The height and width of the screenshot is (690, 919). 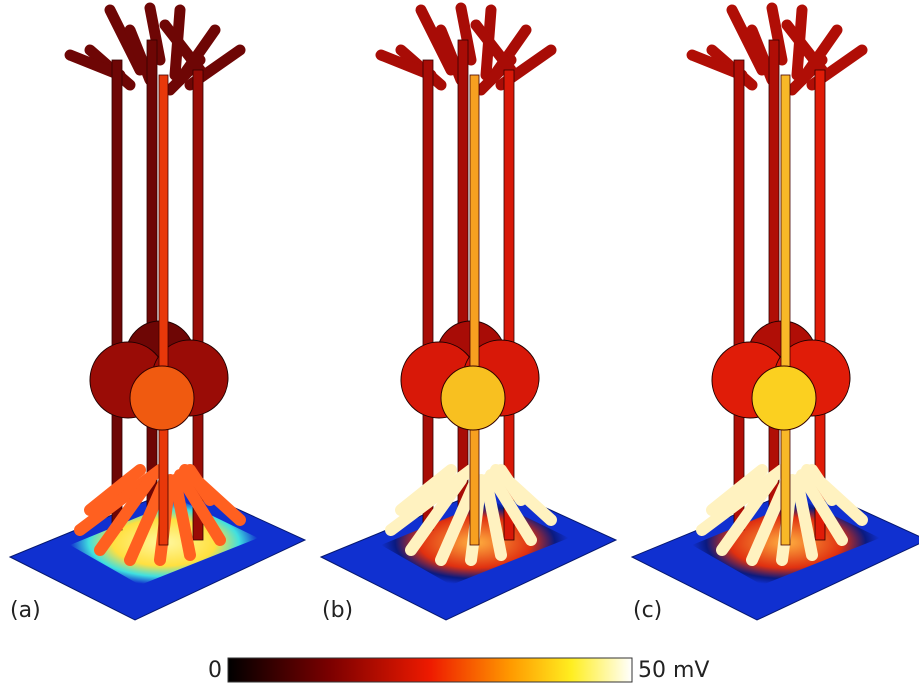 What do you see at coordinates (337, 610) in the screenshot?
I see `panel-label: (b)` at bounding box center [337, 610].